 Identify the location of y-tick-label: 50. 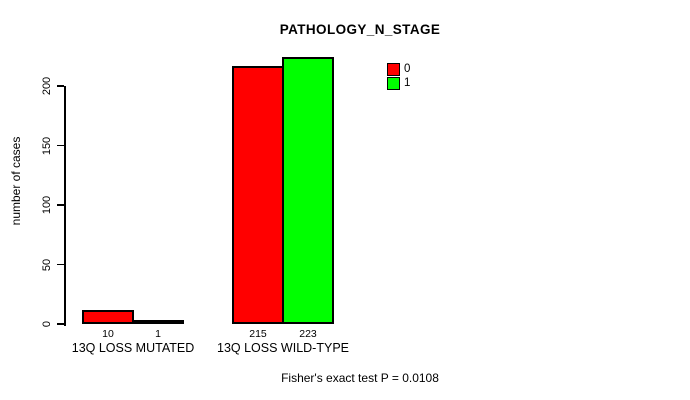
(47, 264).